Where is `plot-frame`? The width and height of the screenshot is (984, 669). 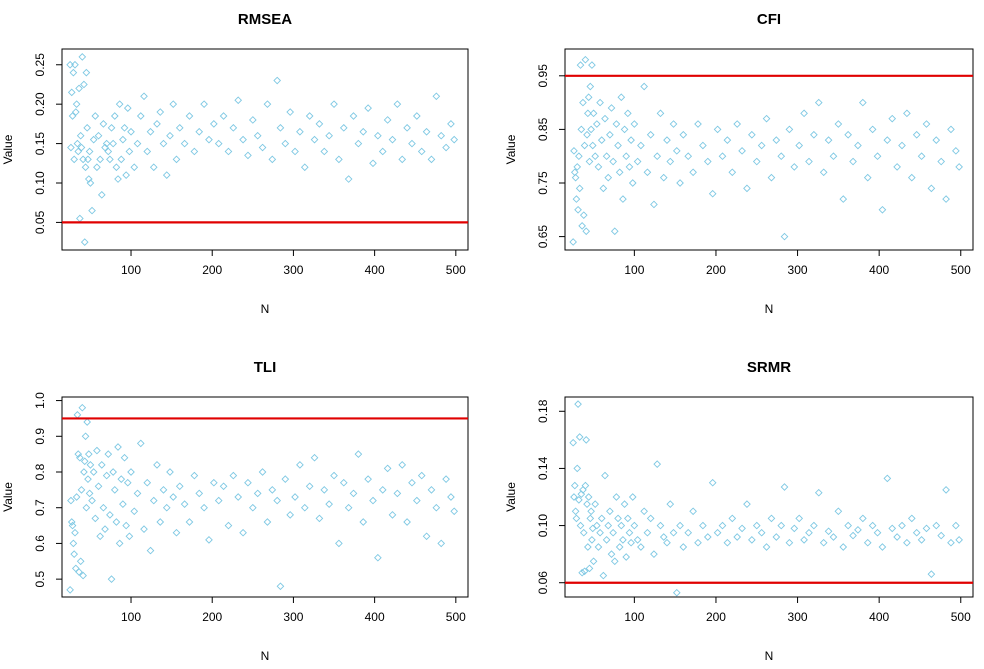
plot-frame is located at coordinates (265, 149).